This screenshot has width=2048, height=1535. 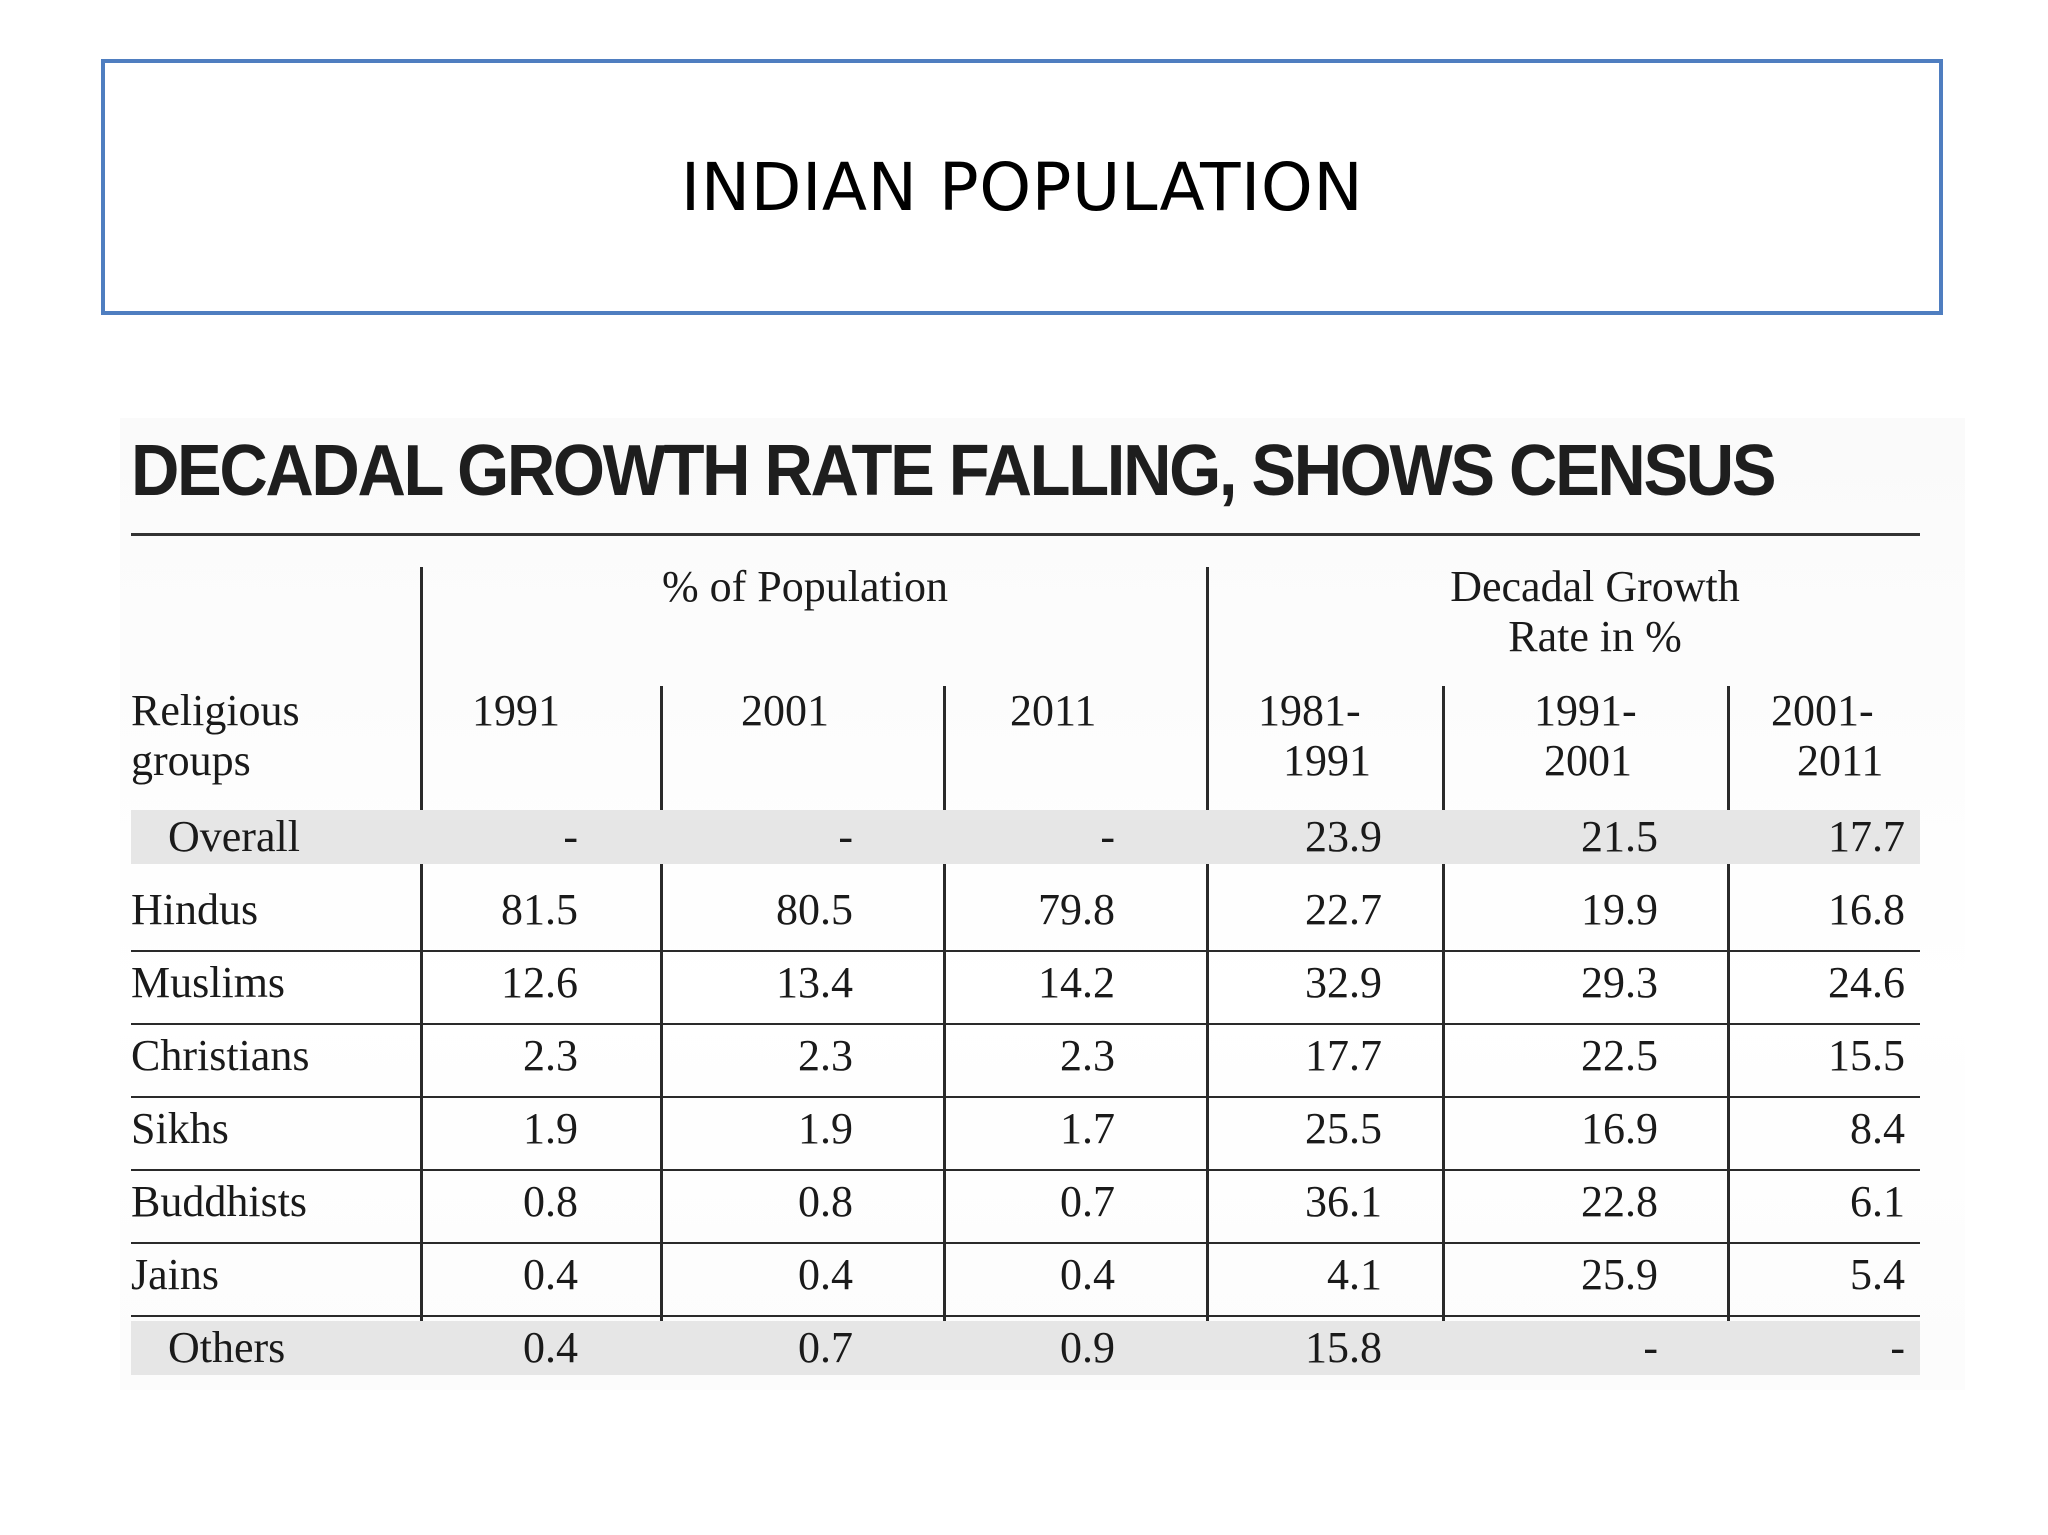 I want to click on row-label: Buddhists, so click(x=219, y=1201).